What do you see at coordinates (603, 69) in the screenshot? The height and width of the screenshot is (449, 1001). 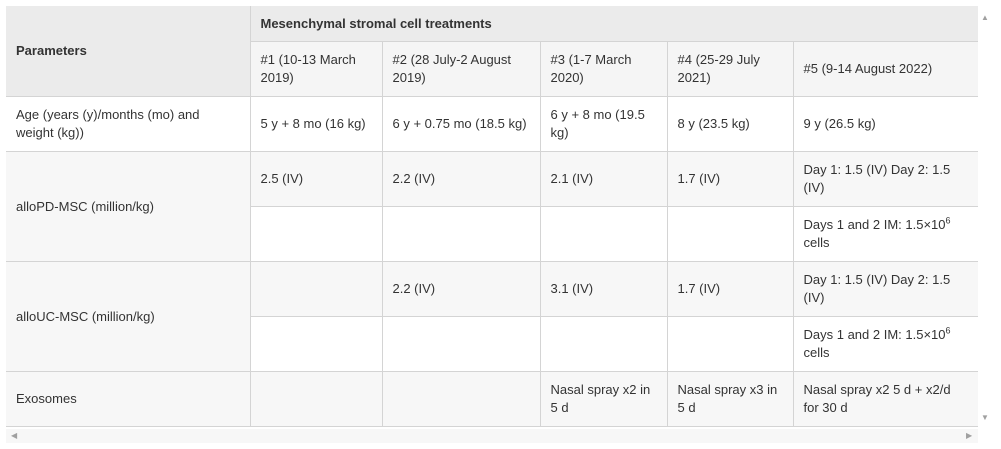 I see `column-header: #3 (1-7 March 2020)` at bounding box center [603, 69].